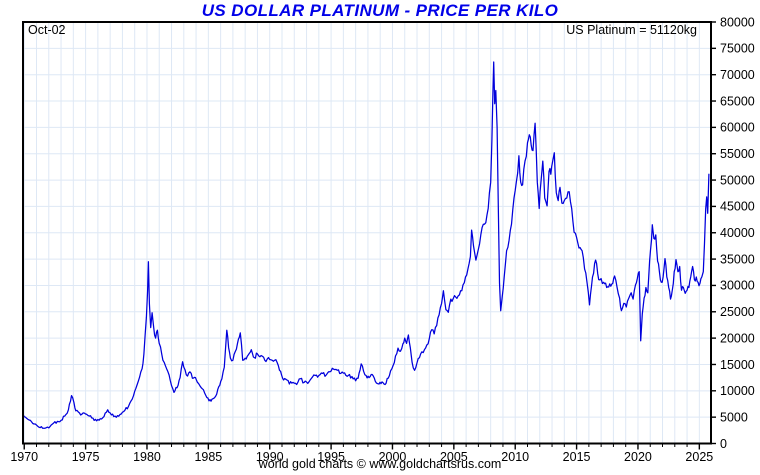 This screenshot has width=760, height=475. What do you see at coordinates (47, 30) in the screenshot?
I see `last-date-label: Oct-02` at bounding box center [47, 30].